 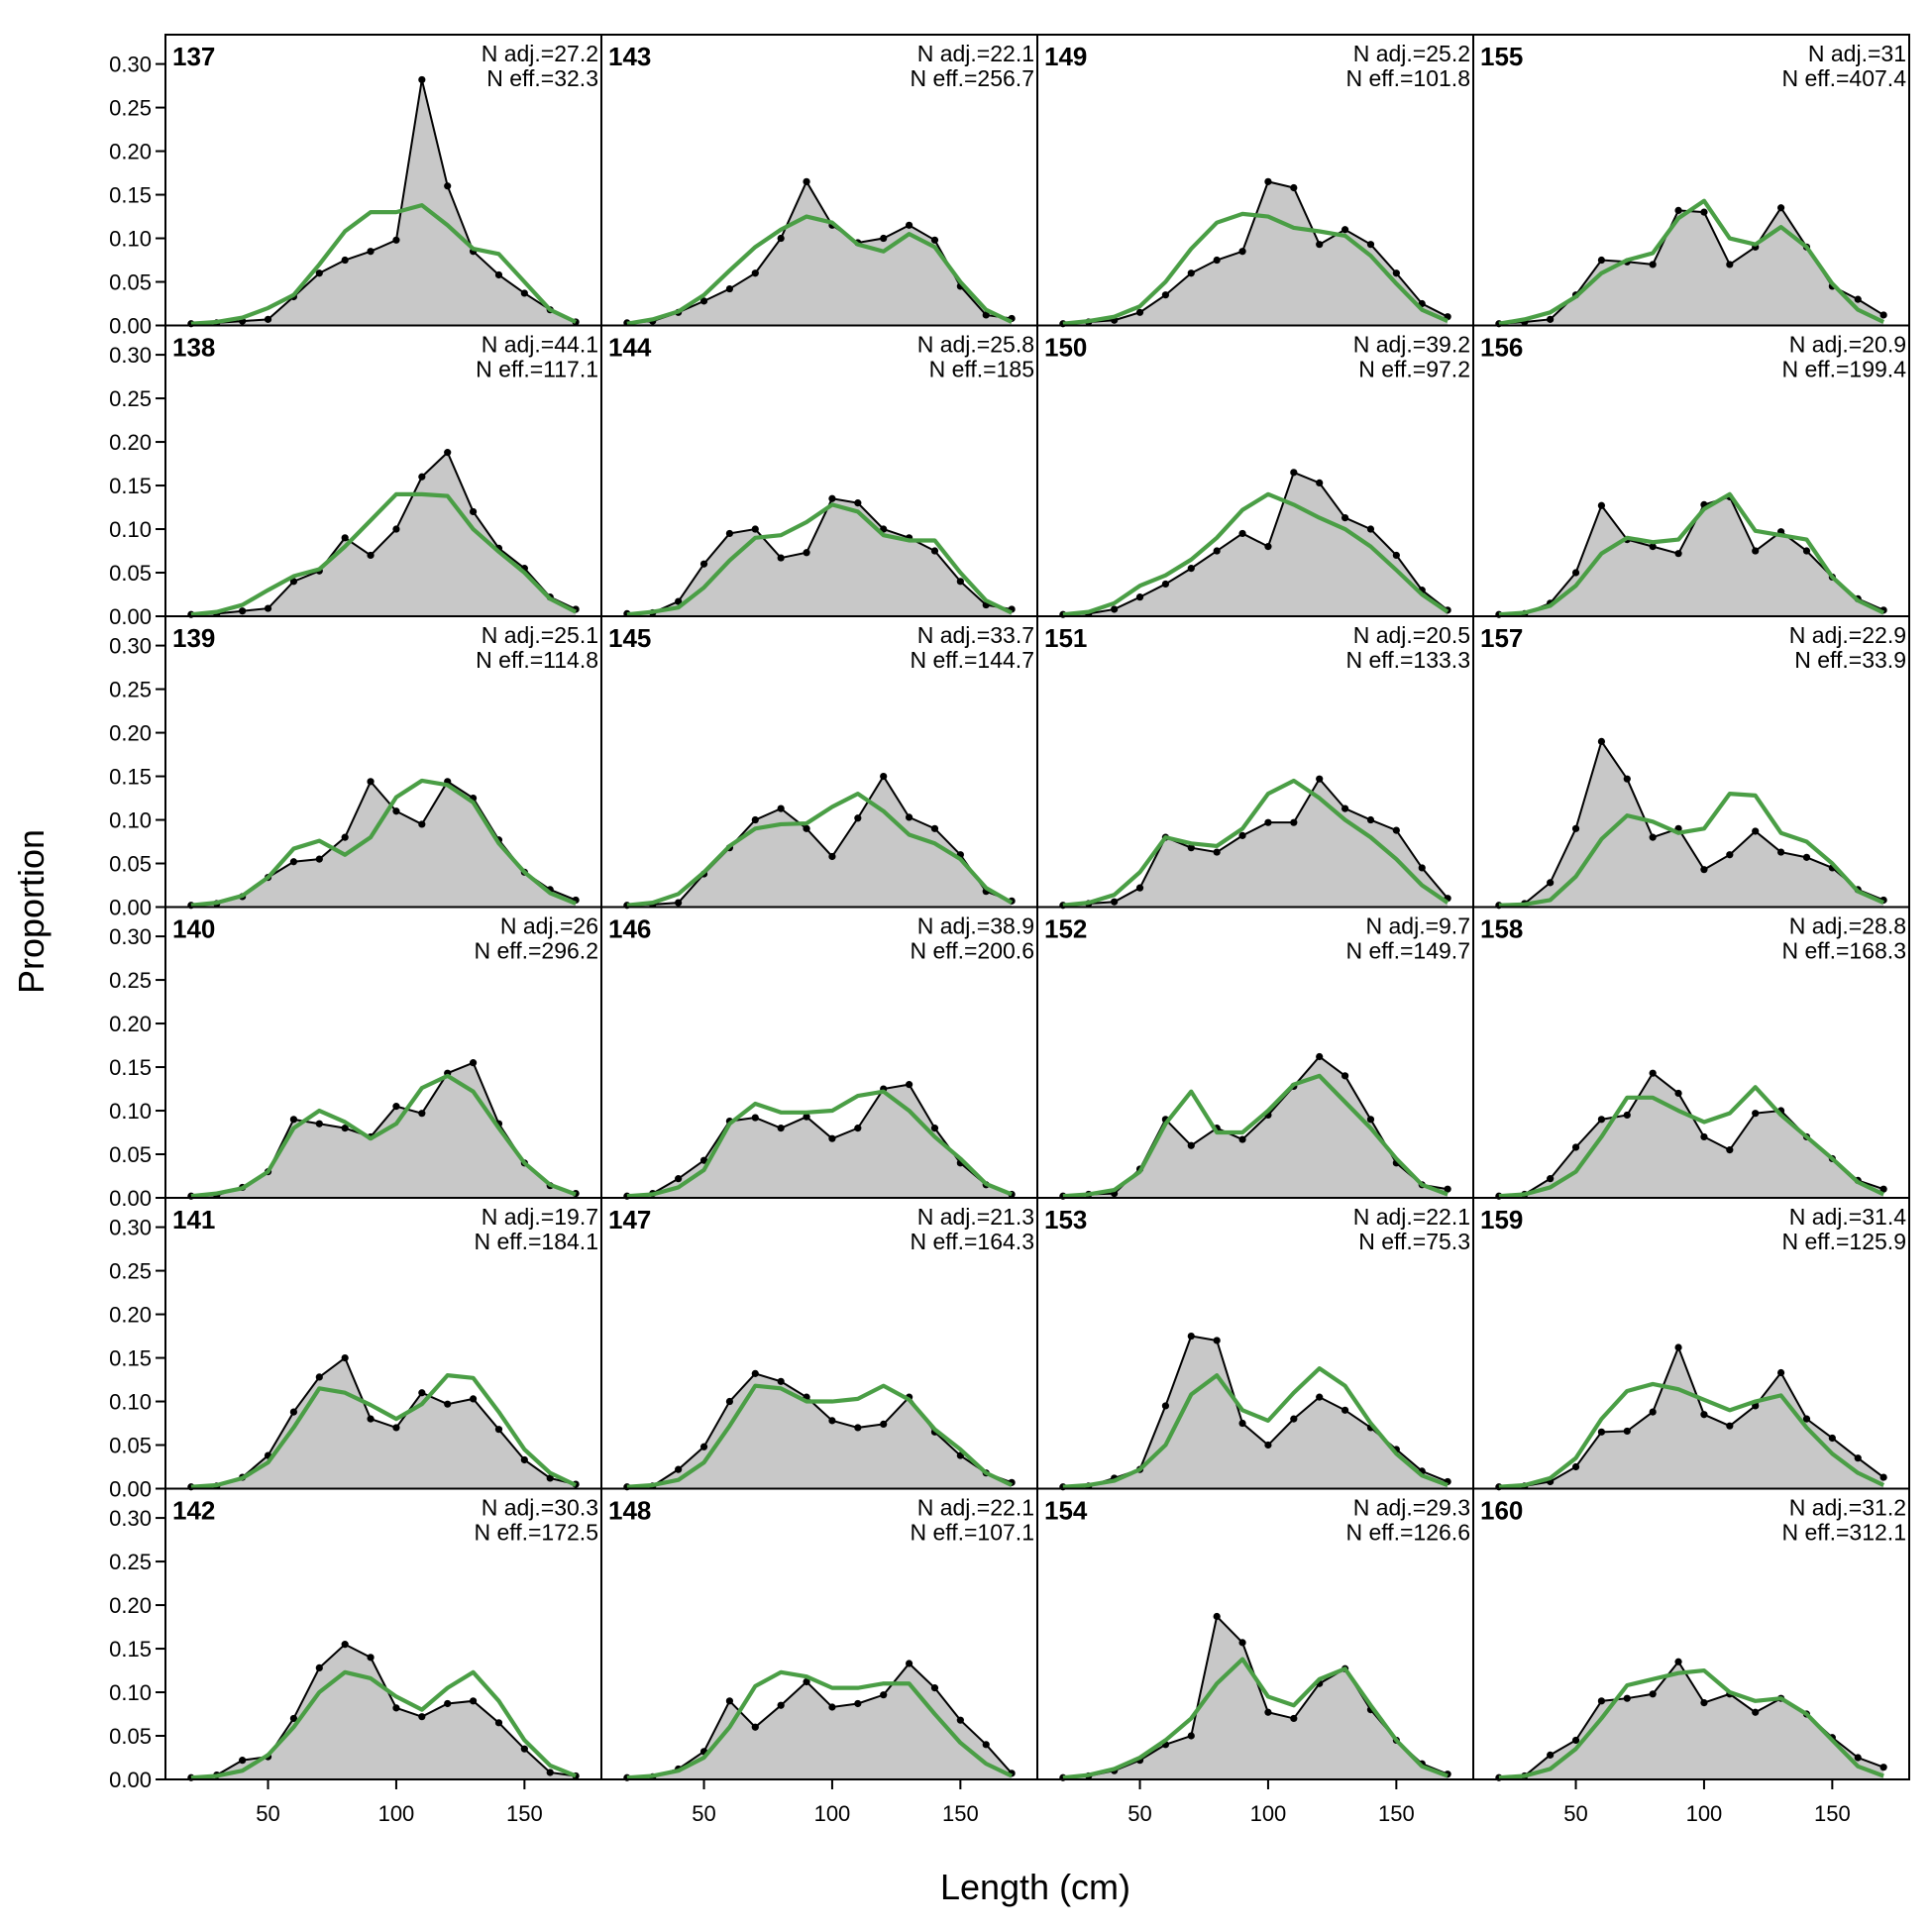 What do you see at coordinates (1065, 56) in the screenshot?
I see `panel-label: 149` at bounding box center [1065, 56].